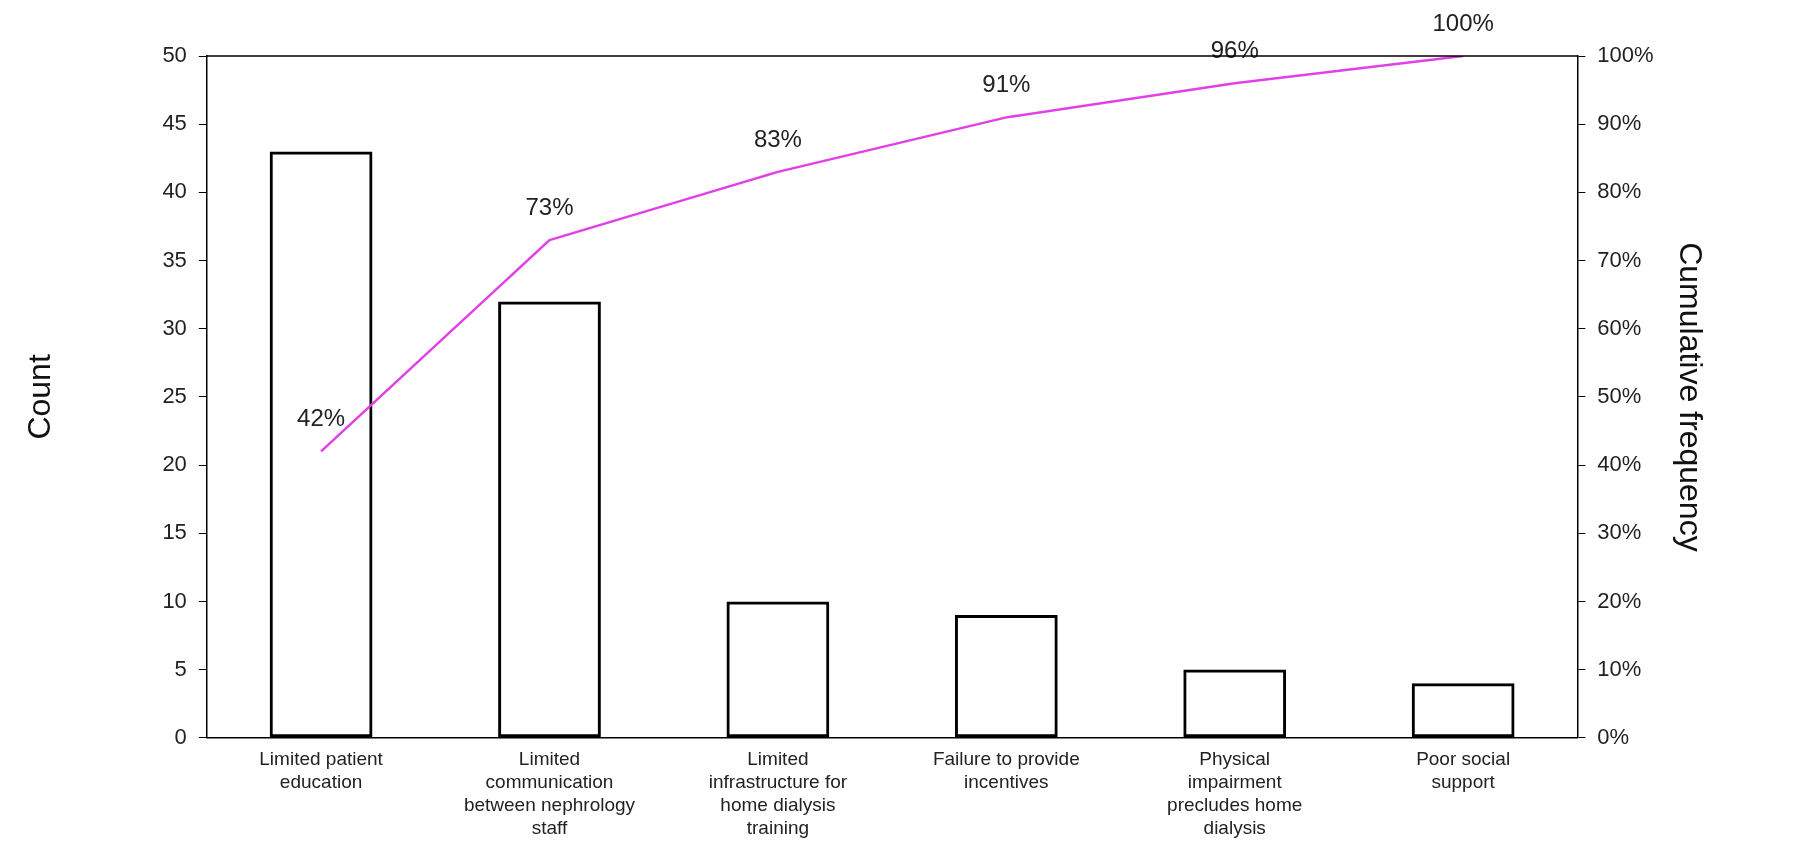 The image size is (1819, 855). What do you see at coordinates (1463, 770) in the screenshot?
I see `x-tick-label: Poor social support` at bounding box center [1463, 770].